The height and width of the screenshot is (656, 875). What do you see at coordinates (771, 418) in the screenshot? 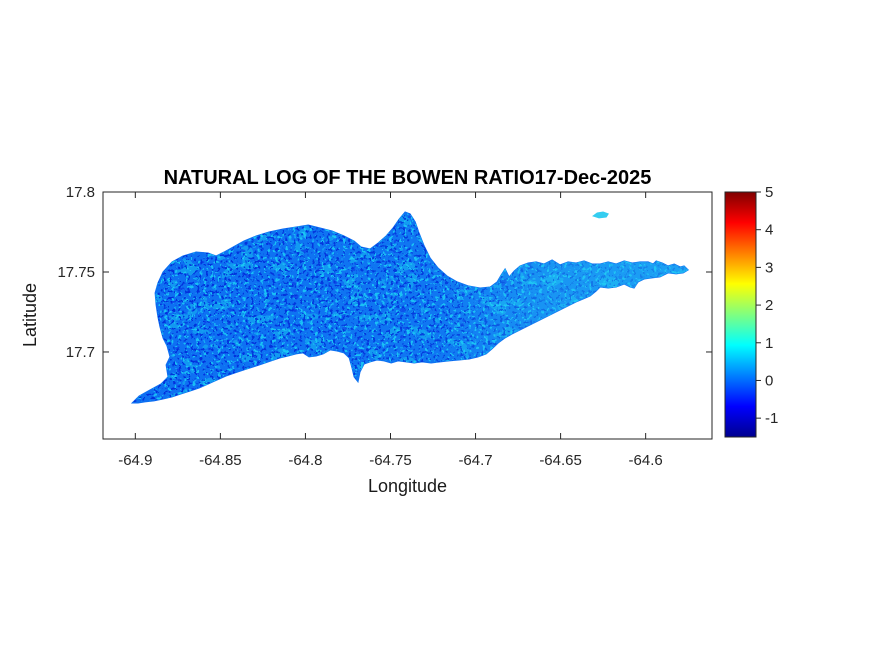
I see `colorbar-tick-label: -1` at bounding box center [771, 418].